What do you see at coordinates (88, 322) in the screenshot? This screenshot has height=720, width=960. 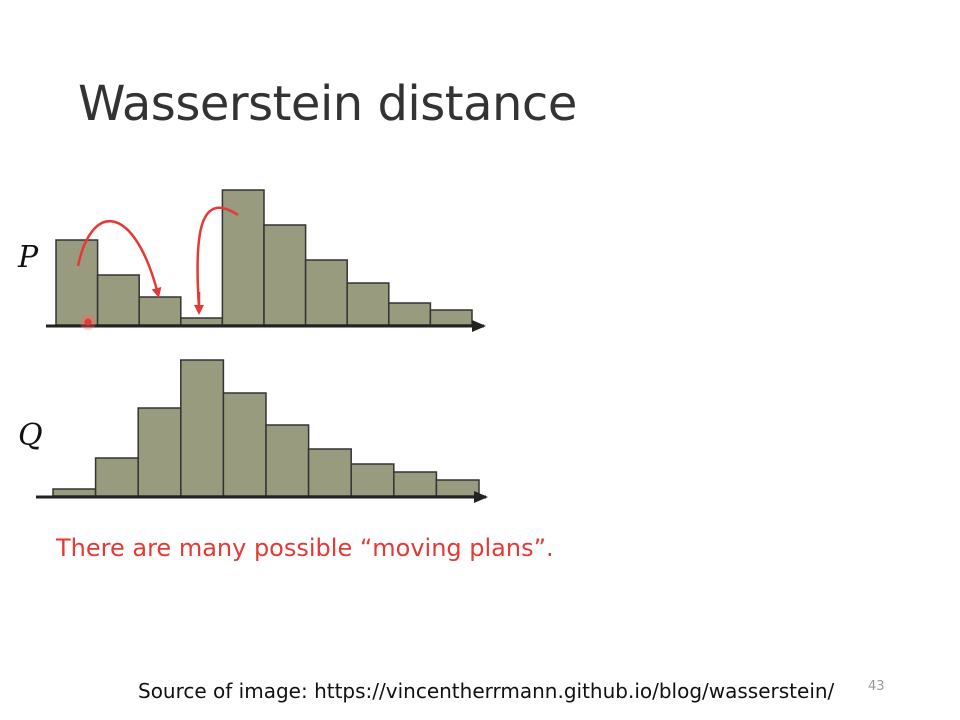 I see `cursor-highlight` at bounding box center [88, 322].